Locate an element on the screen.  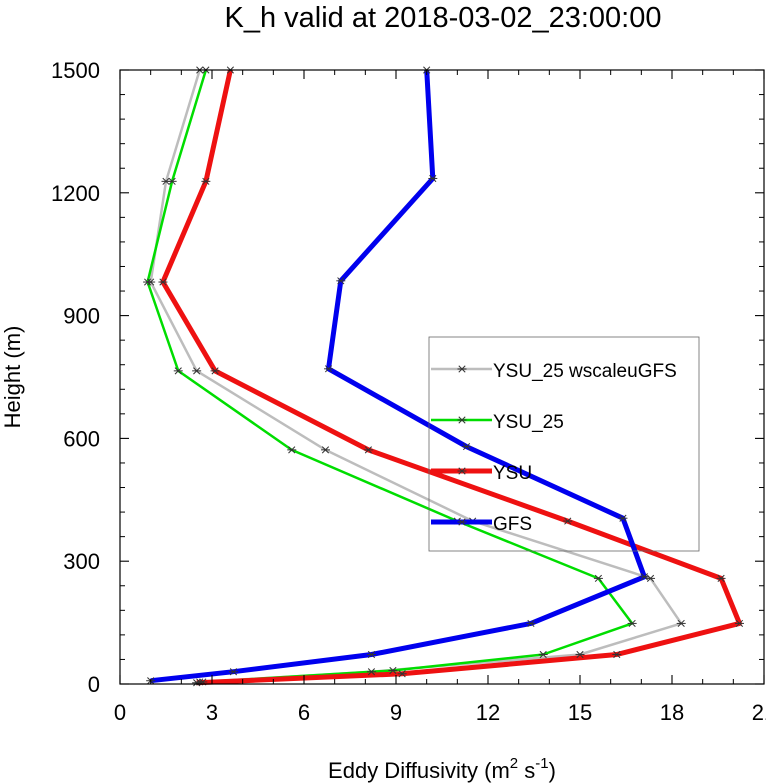
legend-box is located at coordinates (564, 444).